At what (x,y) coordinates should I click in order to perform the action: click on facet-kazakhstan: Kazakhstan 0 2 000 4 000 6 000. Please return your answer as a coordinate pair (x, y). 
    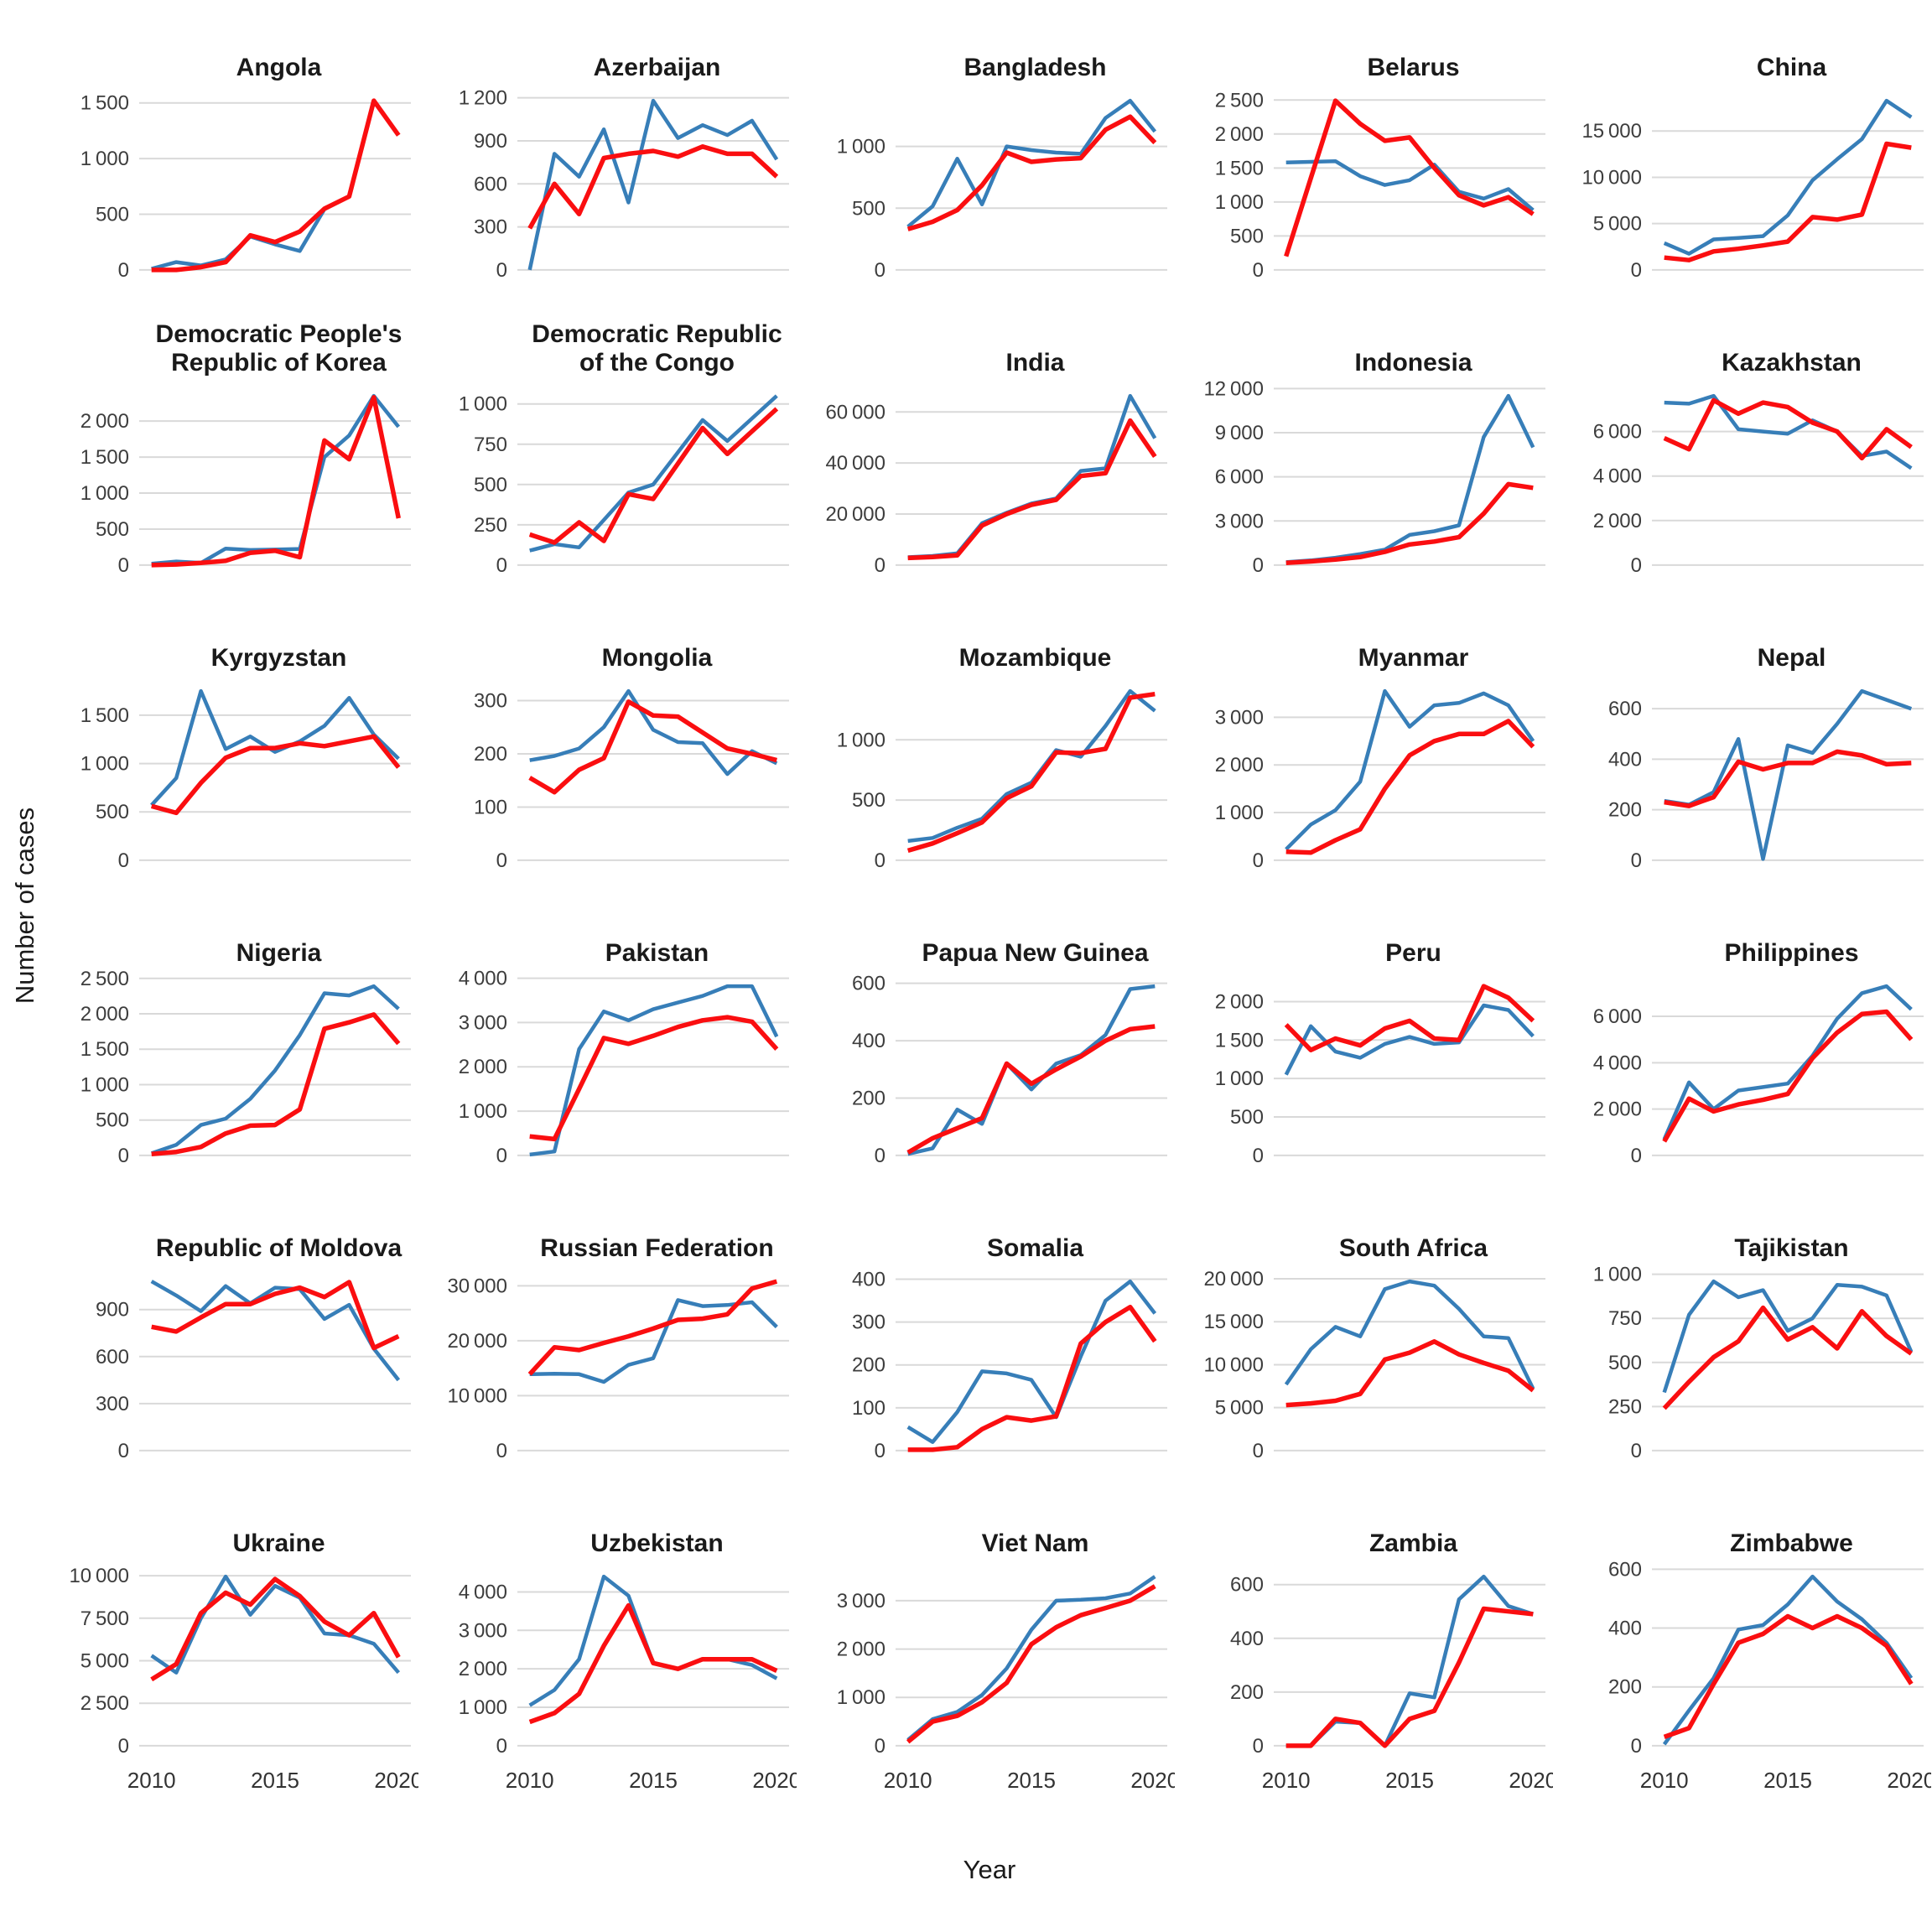
    Looking at the image, I should click on (1742, 465).